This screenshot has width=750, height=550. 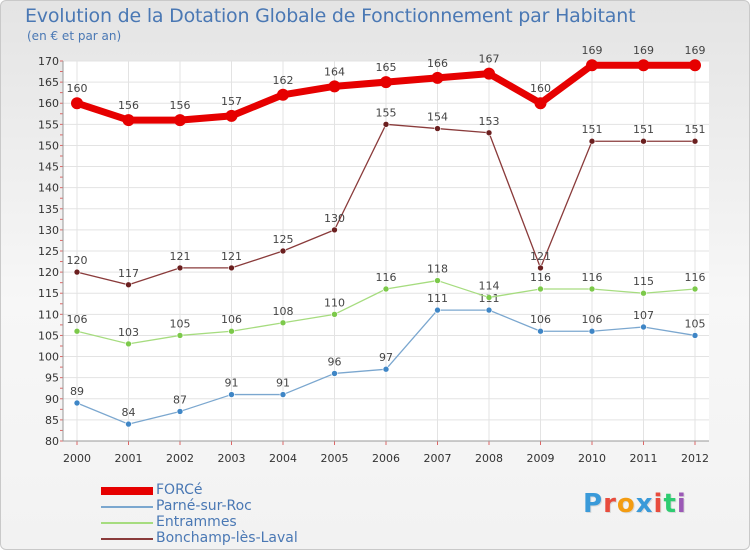 What do you see at coordinates (129, 412) in the screenshot?
I see `data-label-parne-sur-roc: 84` at bounding box center [129, 412].